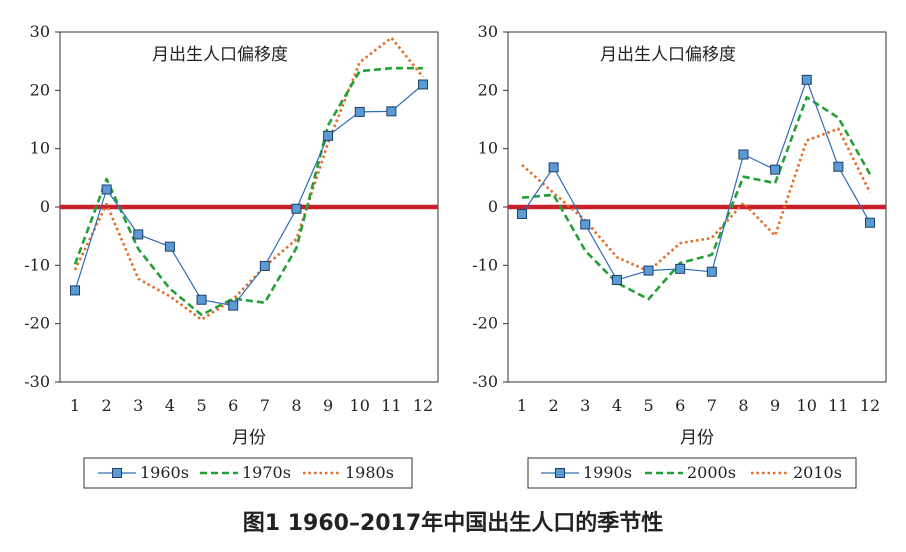  Describe the element at coordinates (117, 473) in the screenshot. I see `legend-marker-1960s` at that location.